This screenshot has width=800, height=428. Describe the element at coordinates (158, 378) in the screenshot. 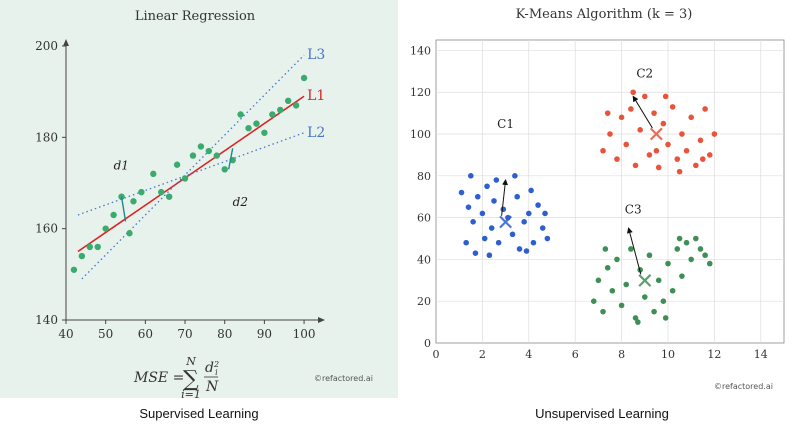

I see `mse-lhs: MSE =` at that location.